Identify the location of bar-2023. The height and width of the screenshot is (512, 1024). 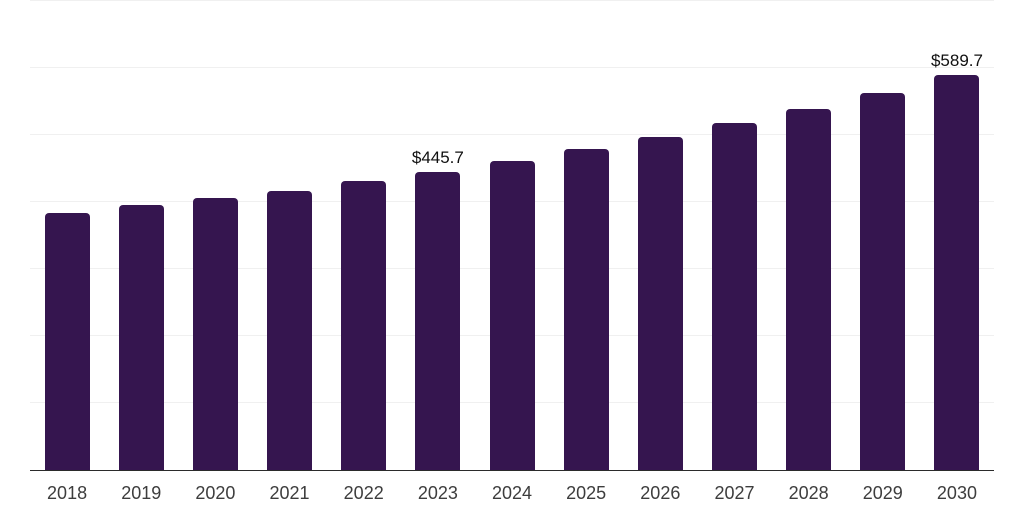
(438, 320).